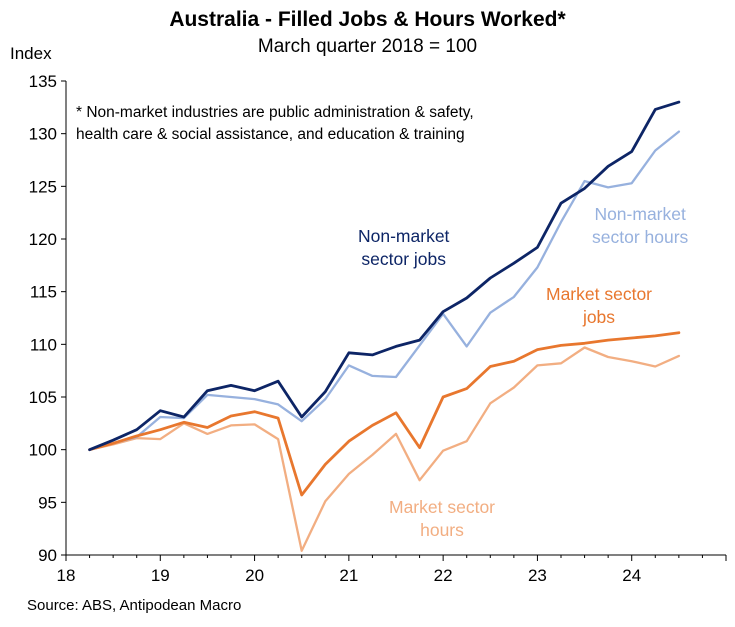 The image size is (735, 627). Describe the element at coordinates (442, 507) in the screenshot. I see `label-market-hours-line-1: Market sector` at that location.